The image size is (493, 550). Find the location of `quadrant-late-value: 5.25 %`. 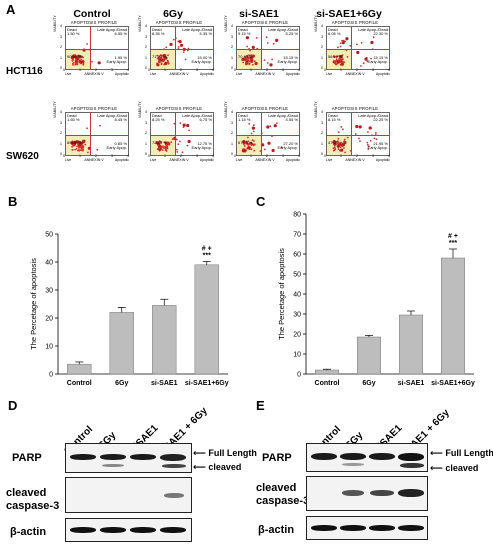

quadrant-late-value: 5.25 % is located at coordinates (291, 34).